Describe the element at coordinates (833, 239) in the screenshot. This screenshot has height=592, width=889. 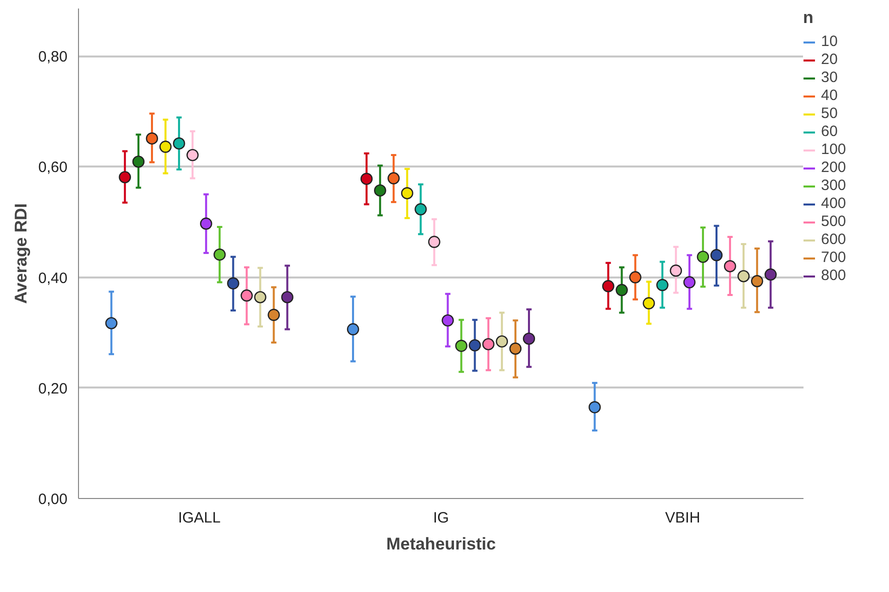
I see `legend-label: 600` at that location.